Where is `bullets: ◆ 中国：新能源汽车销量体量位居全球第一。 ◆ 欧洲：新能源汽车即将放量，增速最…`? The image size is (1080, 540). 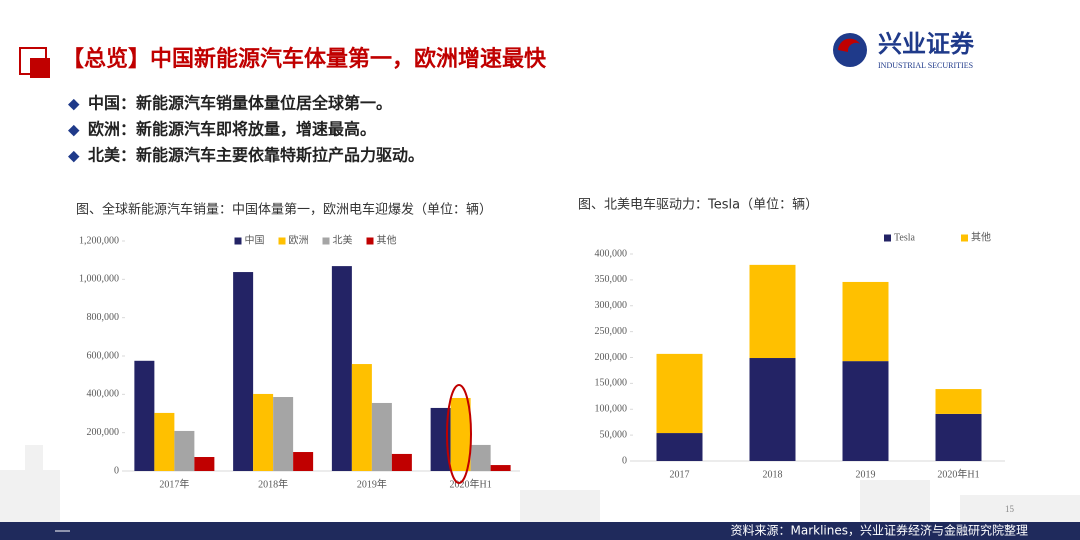 bullets: ◆ 中国：新能源汽车销量体量位居全球第一。 ◆ 欧洲：新能源汽车即将放量，增速最… is located at coordinates (246, 129).